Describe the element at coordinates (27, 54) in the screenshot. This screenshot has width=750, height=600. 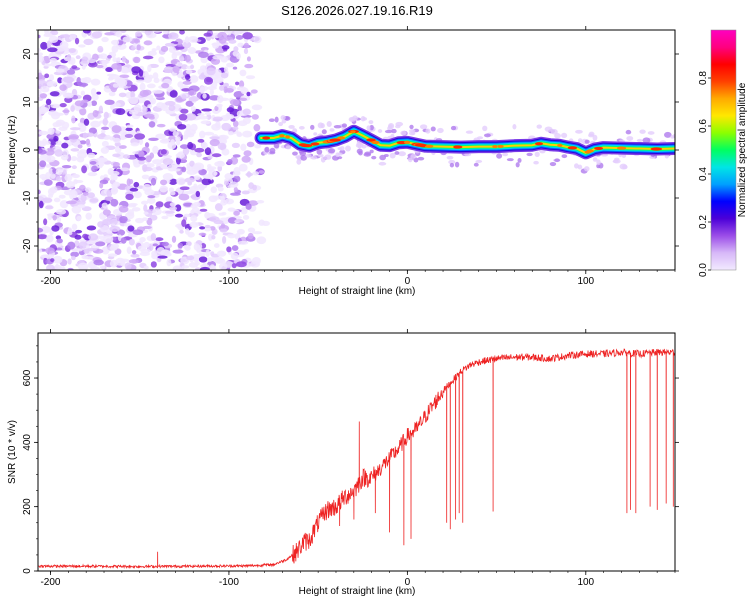
I see `y-tick-label: 20` at that location.